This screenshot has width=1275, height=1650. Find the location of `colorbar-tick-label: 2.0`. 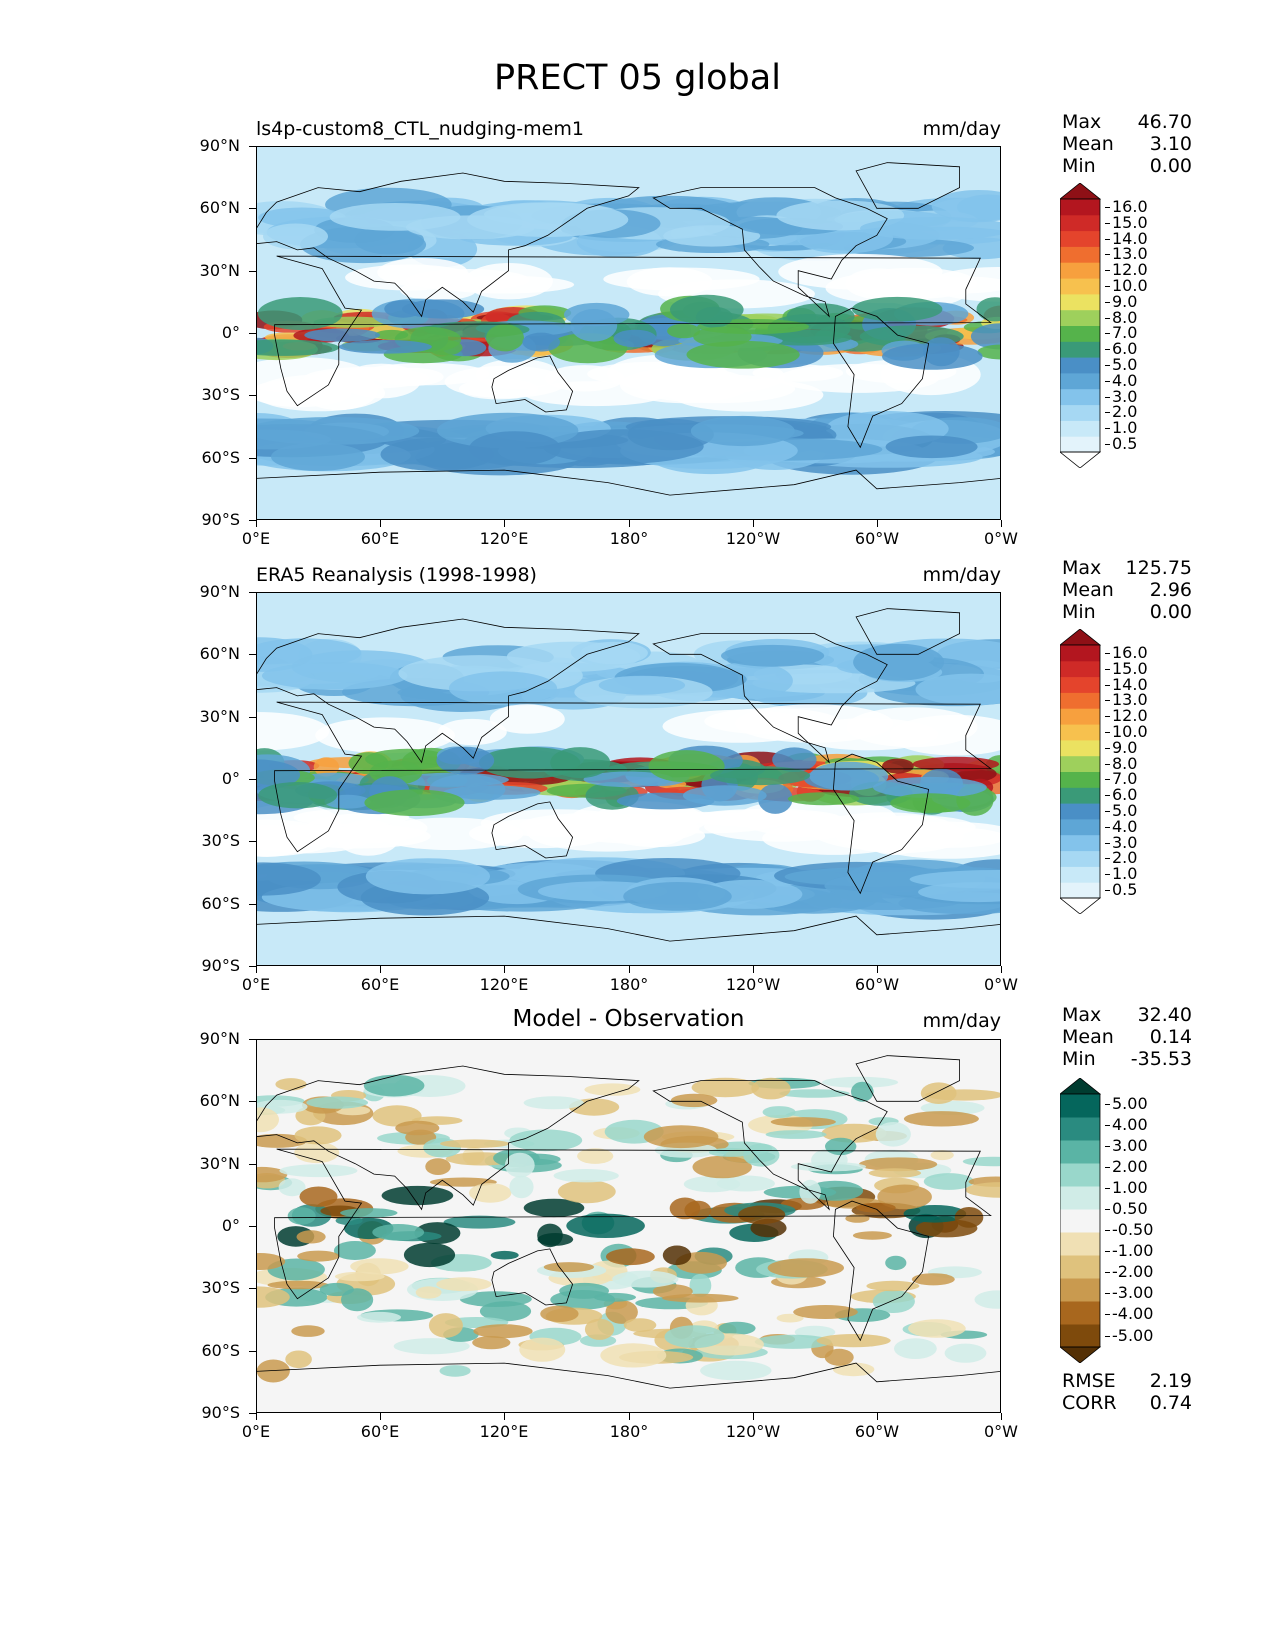

colorbar-tick-label: 2.0 is located at coordinates (1125, 857).